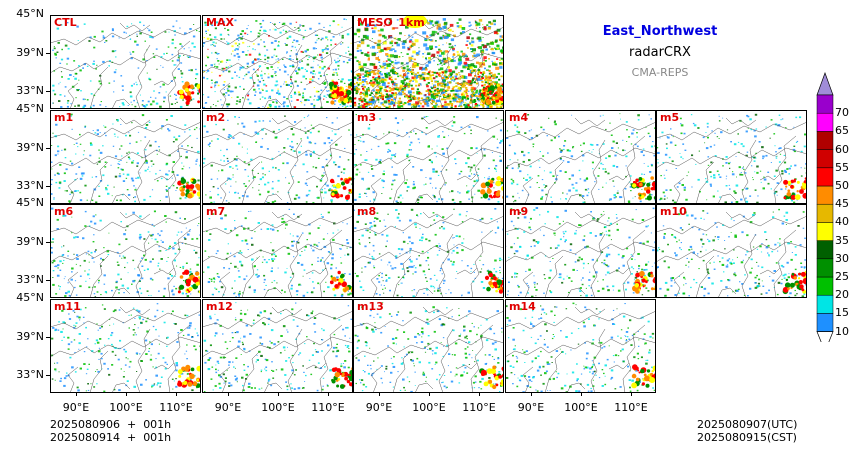  I want to click on panel-meso-1km: MESO_1km, so click(428, 62).